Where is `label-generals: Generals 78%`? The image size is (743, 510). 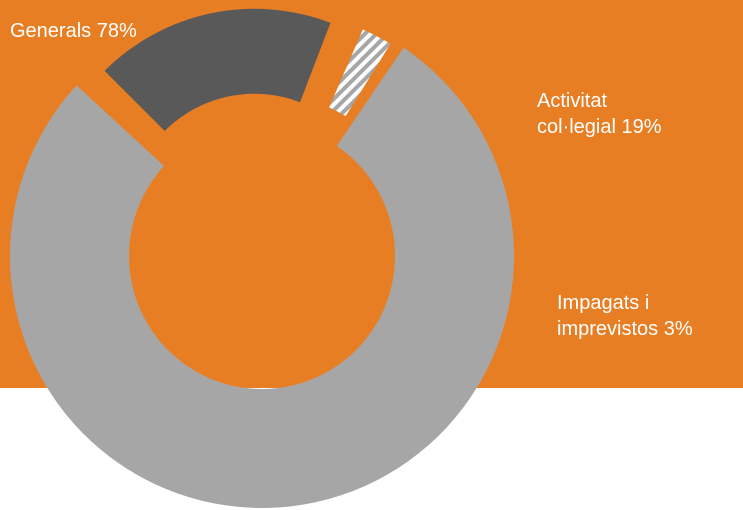 label-generals: Generals 78% is located at coordinates (73, 31).